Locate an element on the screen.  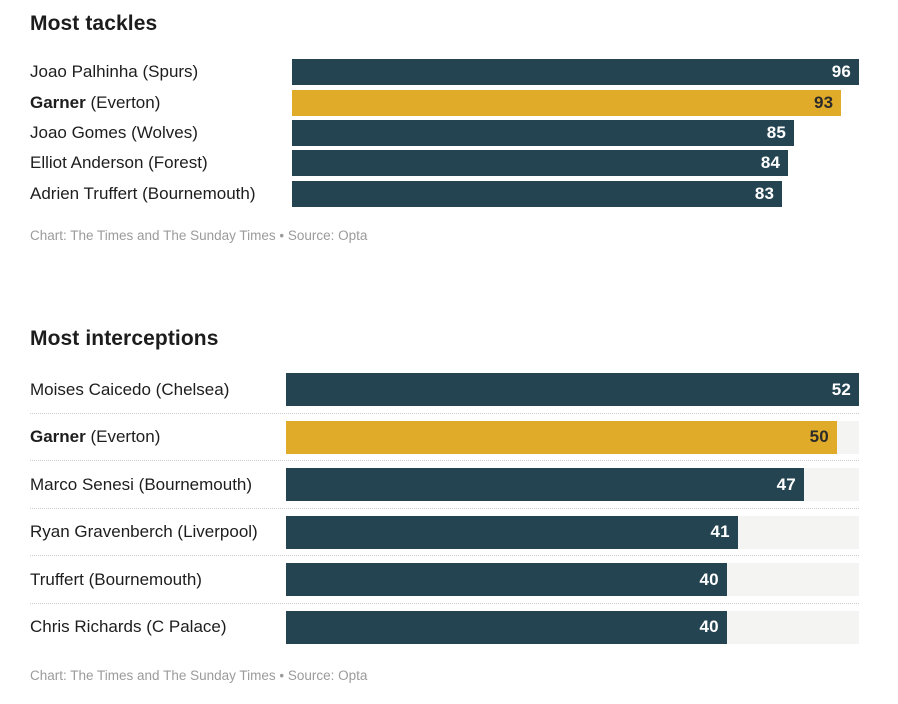
chart-title: Most interceptions is located at coordinates (124, 338).